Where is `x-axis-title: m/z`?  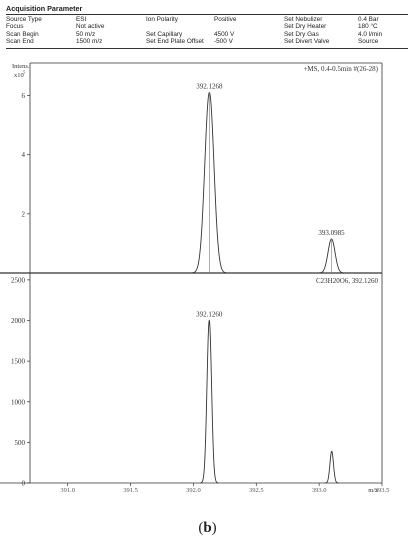 x-axis-title: m/z is located at coordinates (373, 490).